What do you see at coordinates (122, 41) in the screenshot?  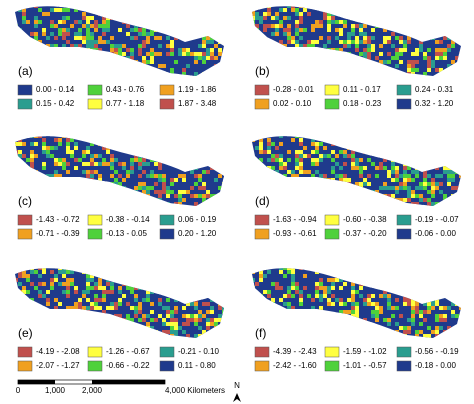 I see `map-panel` at bounding box center [122, 41].